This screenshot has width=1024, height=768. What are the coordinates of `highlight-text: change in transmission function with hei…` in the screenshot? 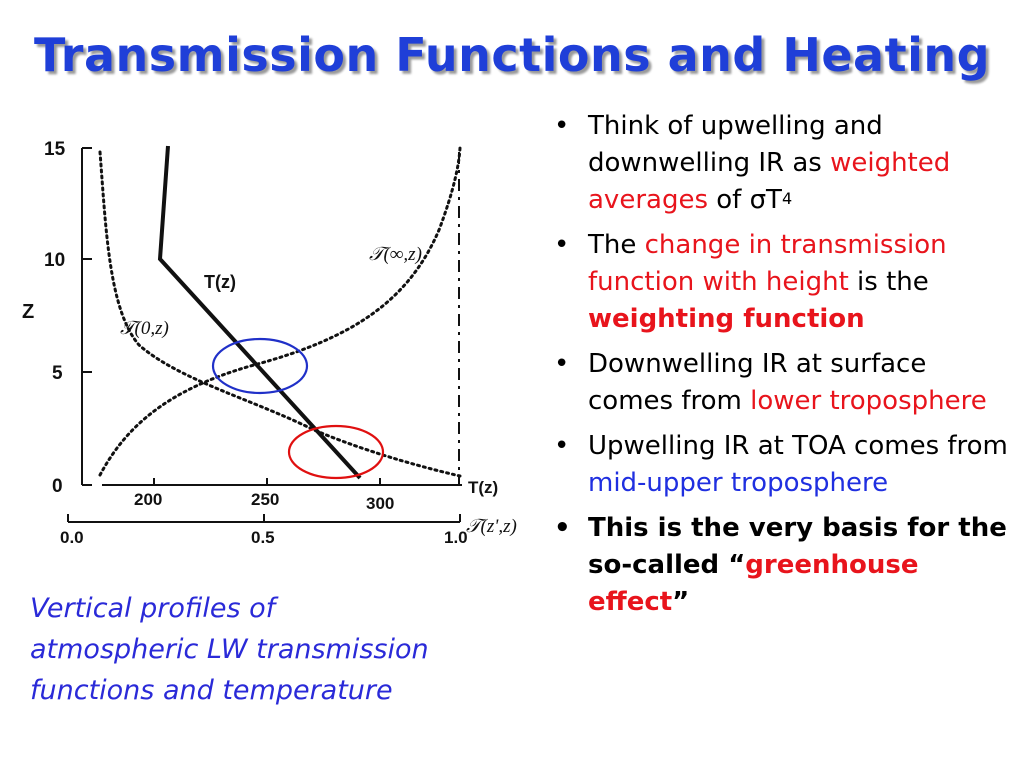 It's located at (767, 263).